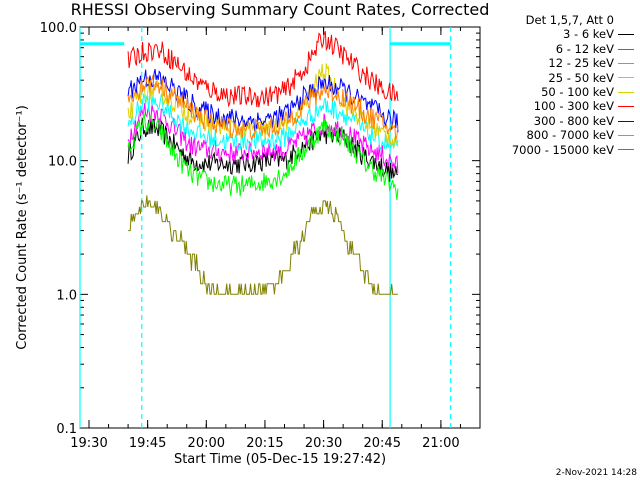 The height and width of the screenshot is (480, 640). What do you see at coordinates (88, 443) in the screenshot?
I see `x-tick-label: 19:30` at bounding box center [88, 443].